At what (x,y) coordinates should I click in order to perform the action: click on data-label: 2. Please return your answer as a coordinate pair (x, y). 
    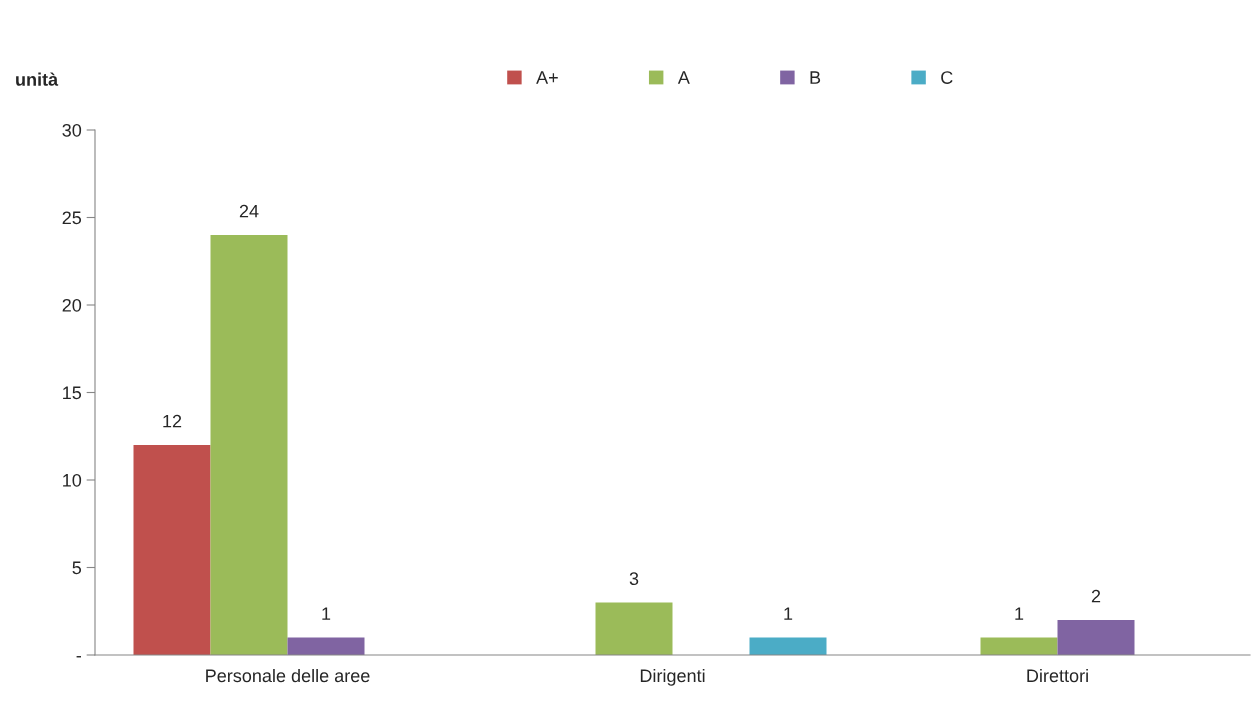
    Looking at the image, I should click on (1096, 596).